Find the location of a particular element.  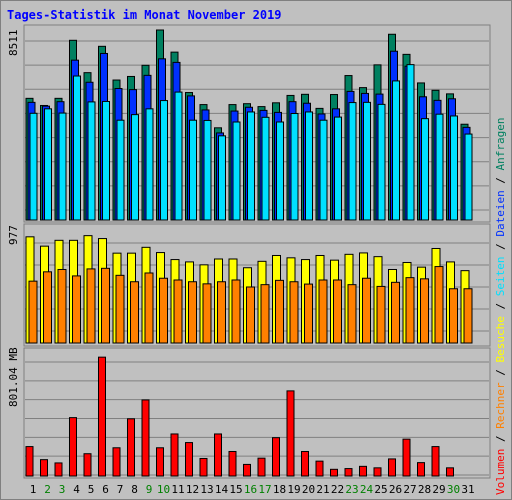

day-label: 23 is located at coordinates (351, 489).